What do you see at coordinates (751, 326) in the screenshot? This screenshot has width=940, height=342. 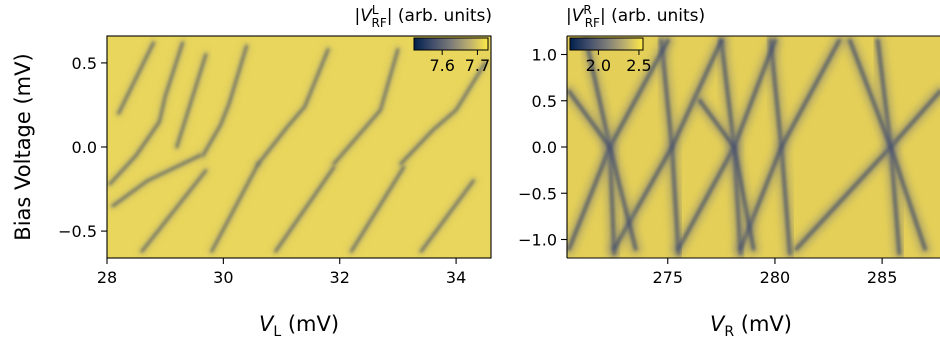 I see `right-x-axis-label: VR (mV)` at bounding box center [751, 326].